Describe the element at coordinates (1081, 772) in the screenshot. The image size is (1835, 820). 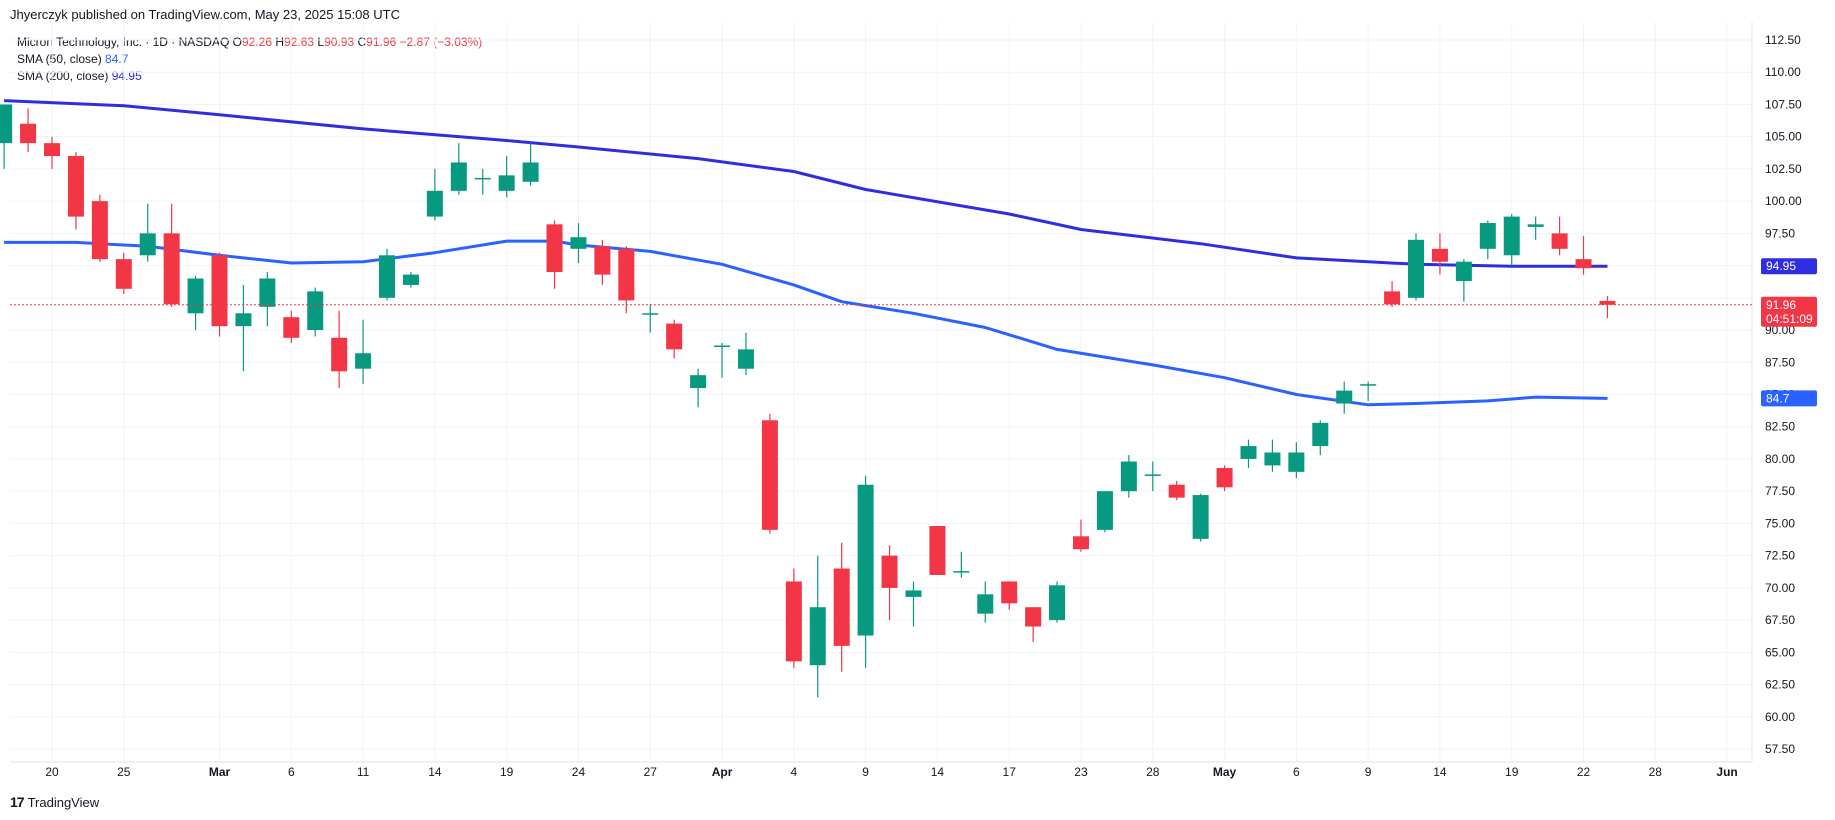
I see `x-tick-label: 23` at that location.